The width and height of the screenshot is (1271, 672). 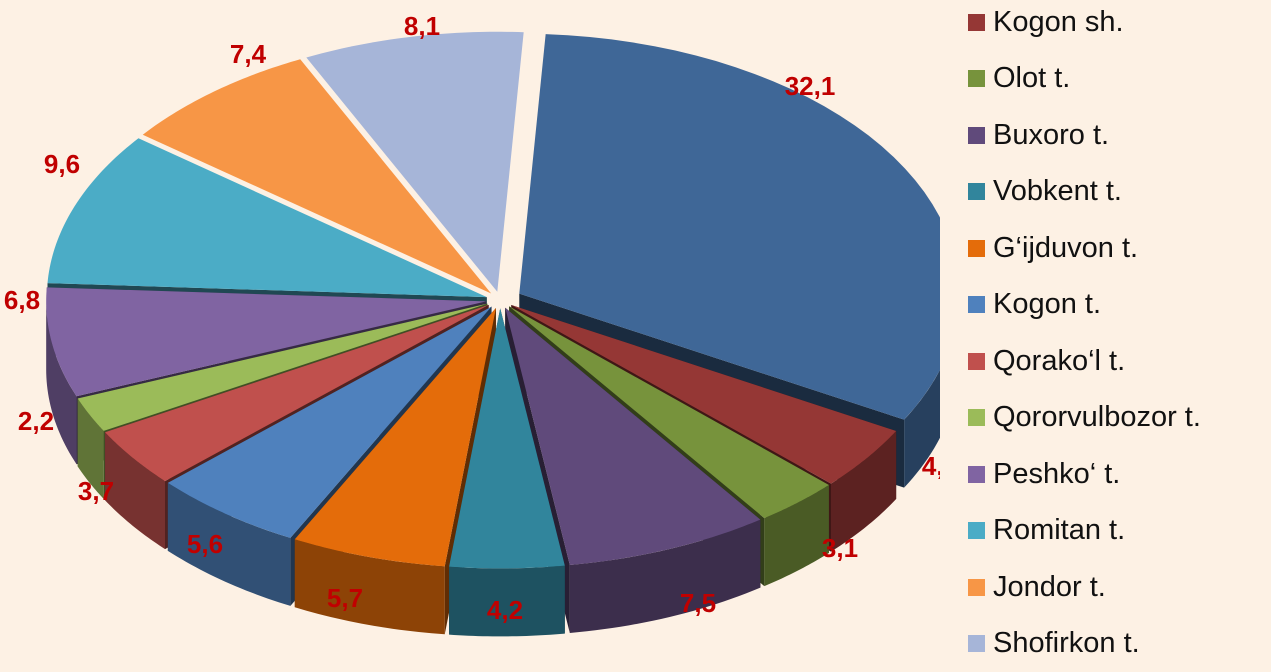 What do you see at coordinates (698, 603) in the screenshot?
I see `data-label: 7,5` at bounding box center [698, 603].